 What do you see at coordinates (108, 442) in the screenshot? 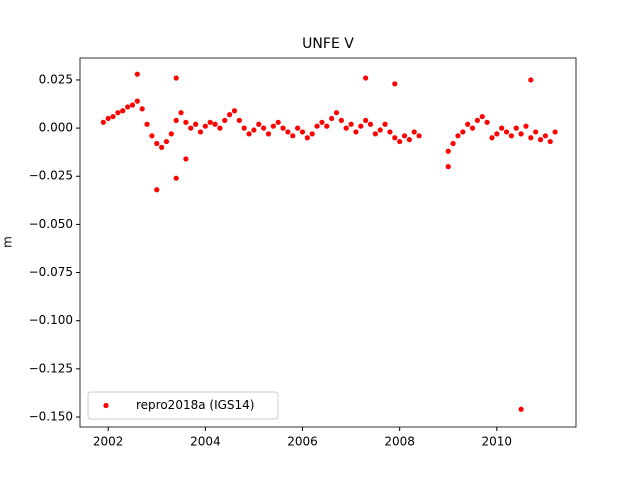
I see `x-tick-label: 2002` at bounding box center [108, 442].